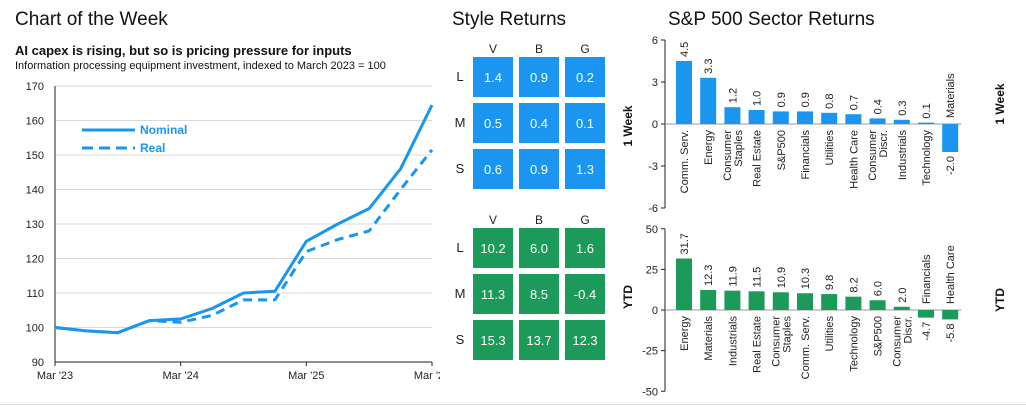 The height and width of the screenshot is (407, 1026). I want to click on style-return-cell: 6.0, so click(539, 248).